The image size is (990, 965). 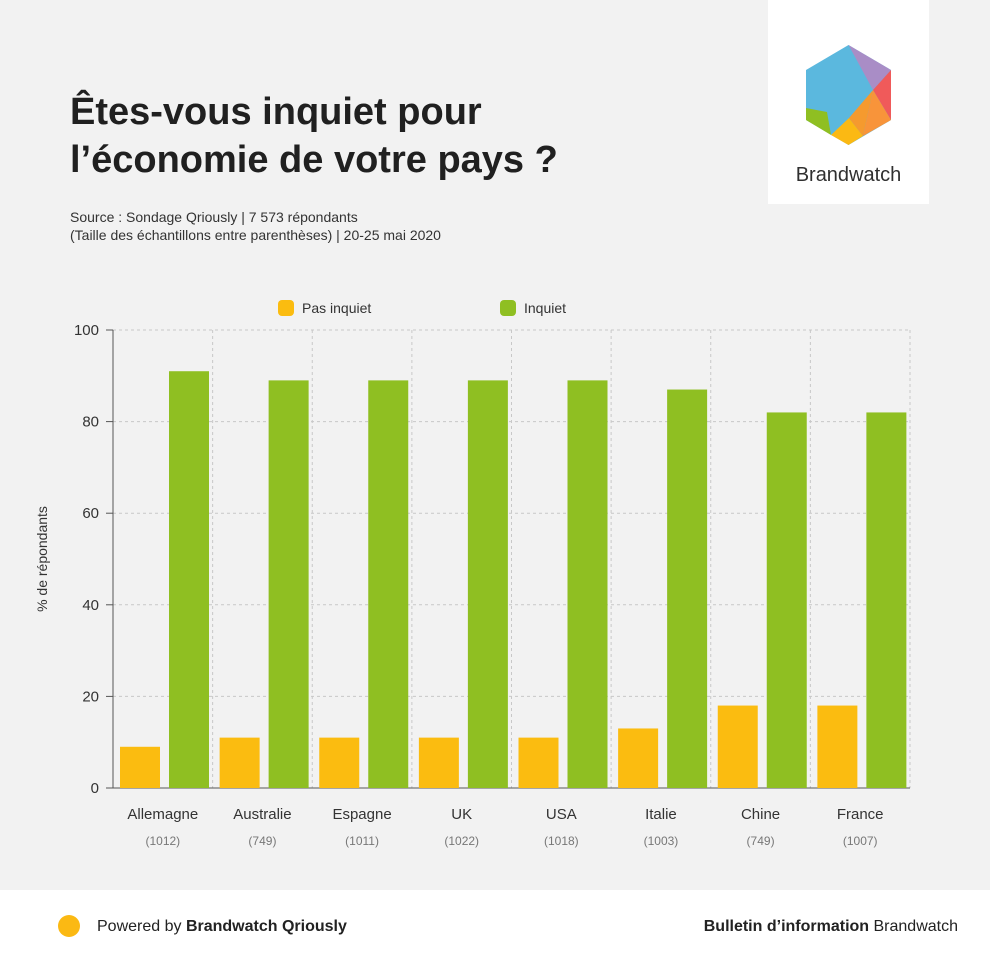 What do you see at coordinates (545, 308) in the screenshot?
I see `legend-label: Inquiet` at bounding box center [545, 308].